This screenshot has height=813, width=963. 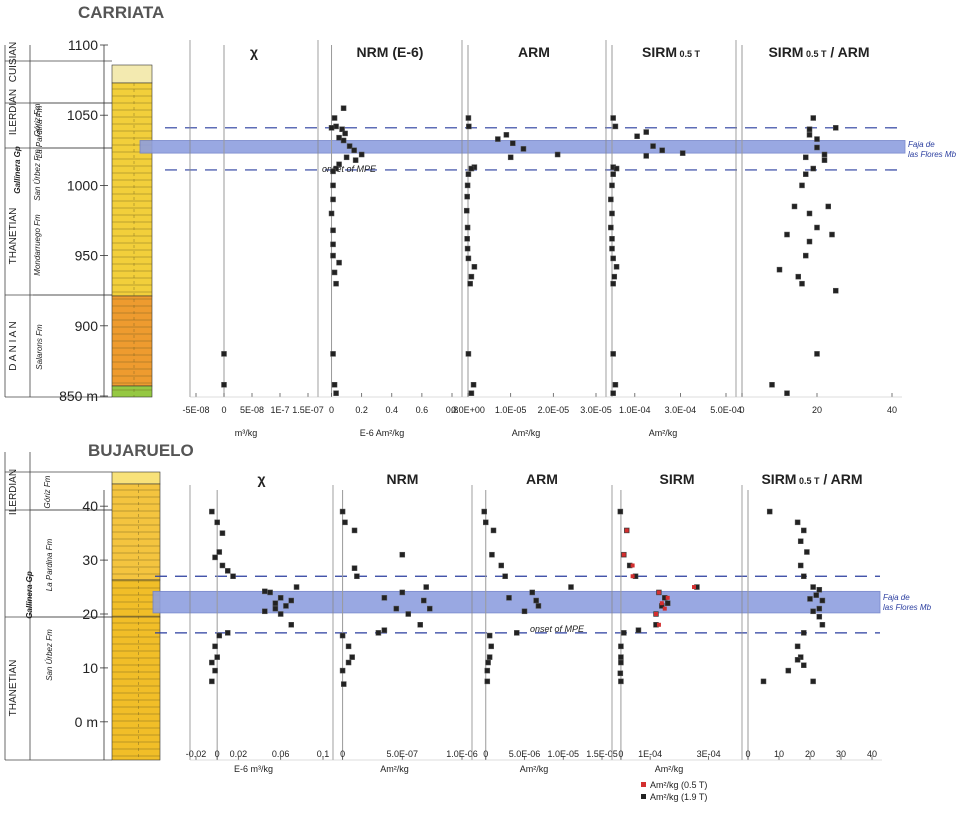 What do you see at coordinates (468, 410) in the screenshot?
I see `c0-x-tick-label: 0.0E+00` at bounding box center [468, 410].